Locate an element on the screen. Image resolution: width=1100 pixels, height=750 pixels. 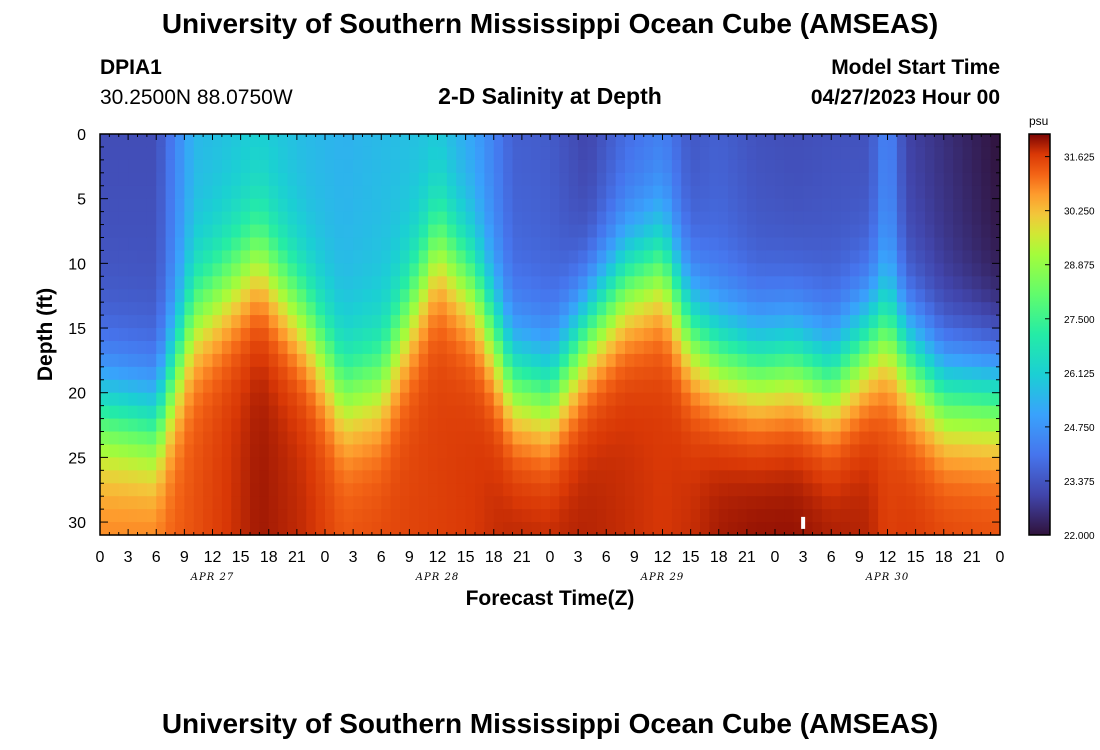
x-tick-label: 3 is located at coordinates (578, 557).